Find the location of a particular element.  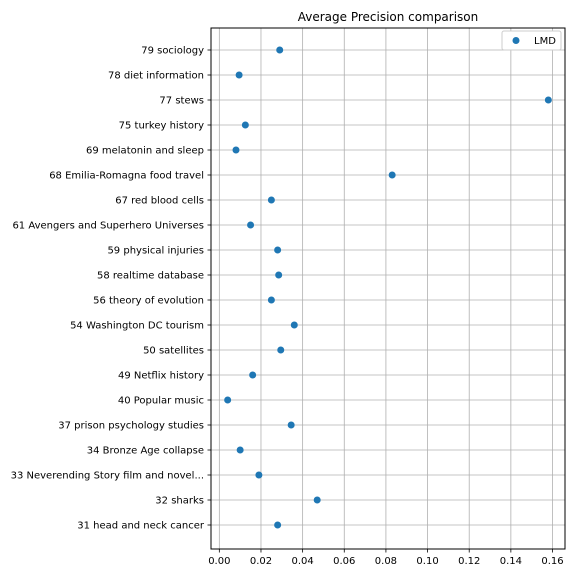

y-tick-label: 61 Avengers and Superhero Universes is located at coordinates (108, 226).